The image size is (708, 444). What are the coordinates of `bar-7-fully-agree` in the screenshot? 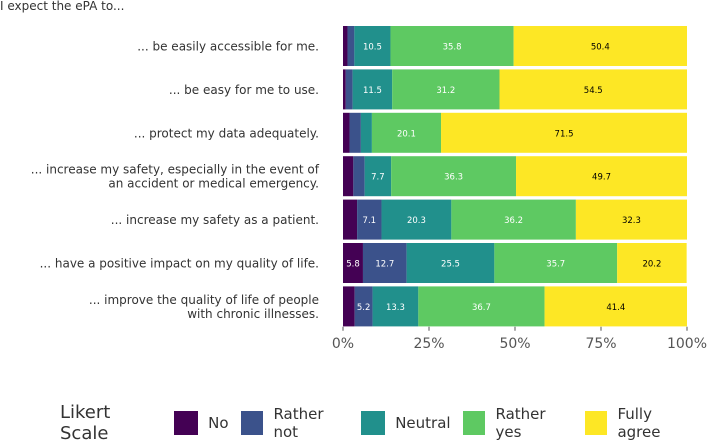 It's located at (615, 306).